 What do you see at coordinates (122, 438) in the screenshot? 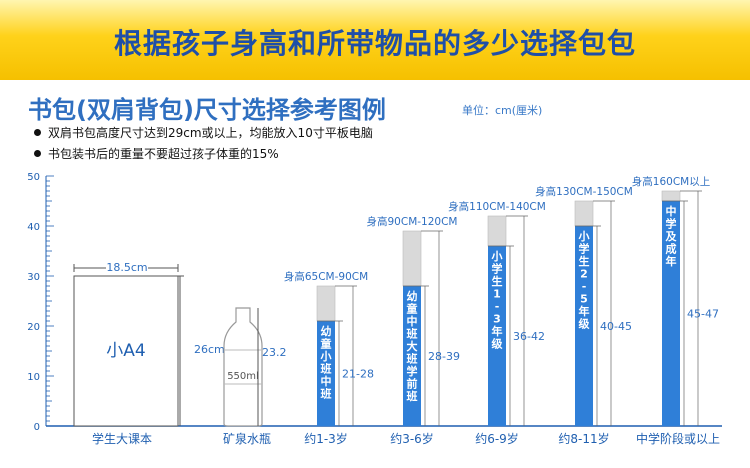
I see `category-label: 学生大课本` at bounding box center [122, 438].